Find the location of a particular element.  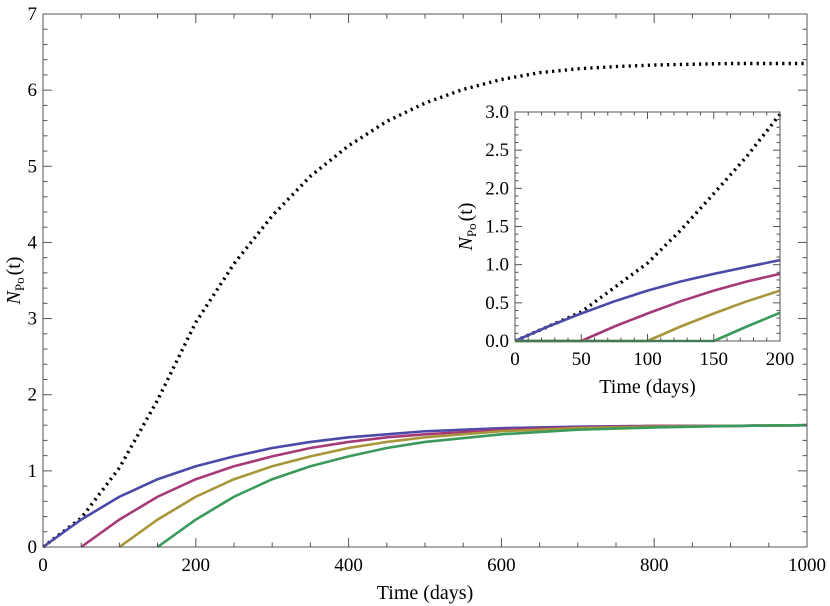

main-ytick-label: 3 is located at coordinates (33, 319).